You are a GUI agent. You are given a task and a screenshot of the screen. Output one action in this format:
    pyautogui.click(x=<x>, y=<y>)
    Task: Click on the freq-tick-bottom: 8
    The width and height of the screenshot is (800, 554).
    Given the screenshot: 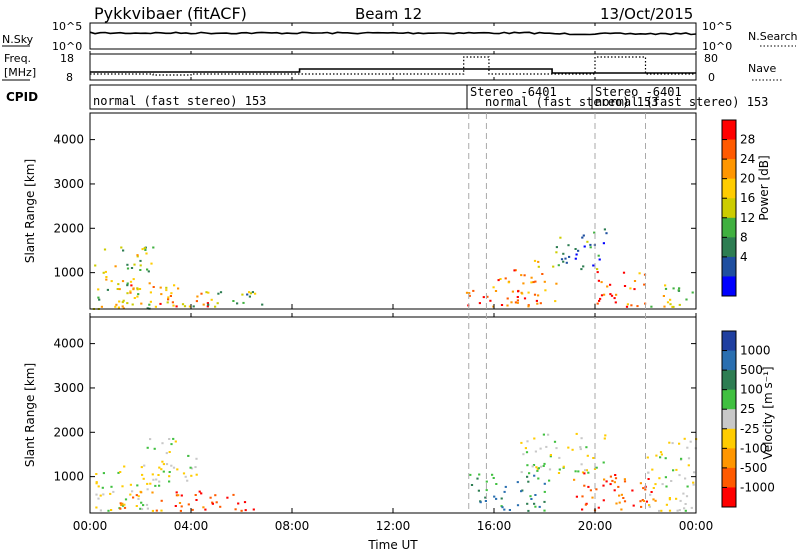 What is the action you would take?
    pyautogui.click(x=69, y=77)
    